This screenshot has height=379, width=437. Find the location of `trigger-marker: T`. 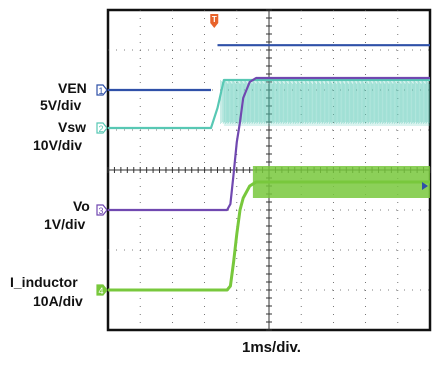

trigger-marker: T is located at coordinates (214, 21).